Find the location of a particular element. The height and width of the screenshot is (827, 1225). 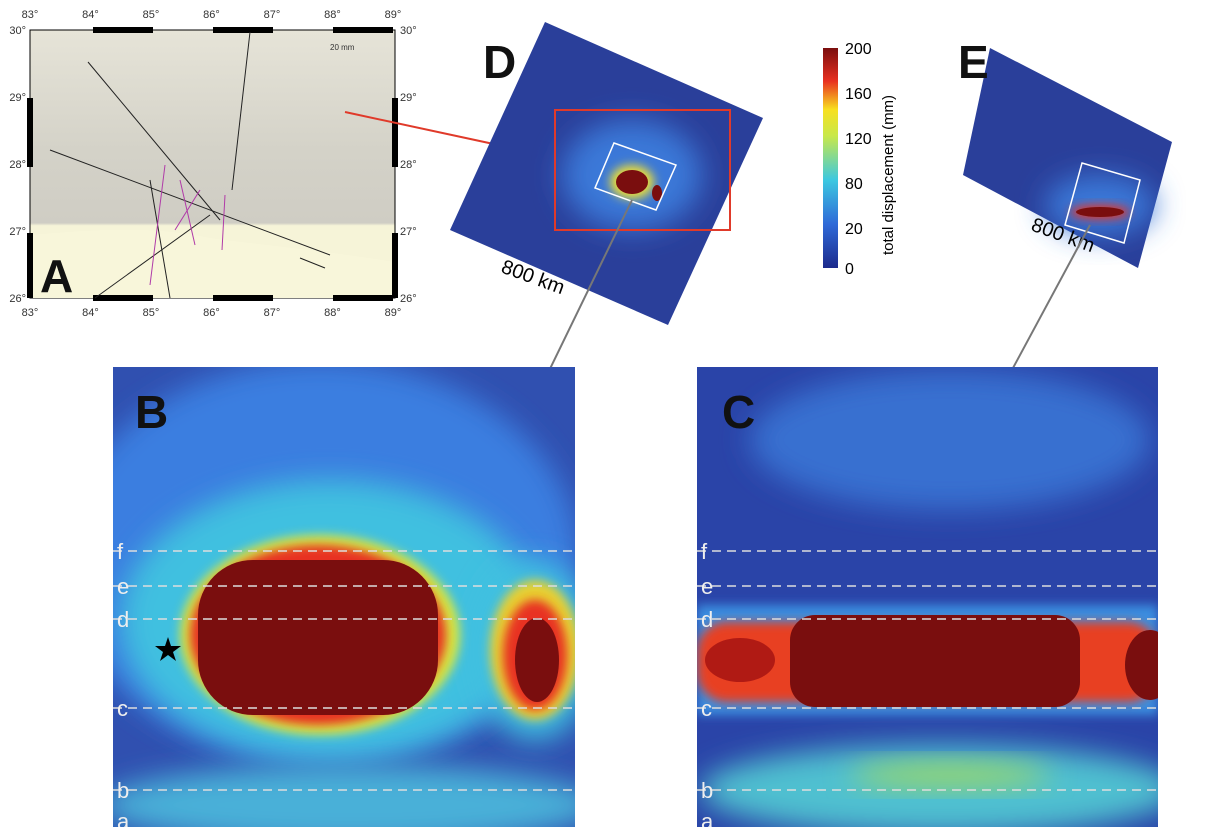

colorbar-tick: 120 is located at coordinates (858, 139).